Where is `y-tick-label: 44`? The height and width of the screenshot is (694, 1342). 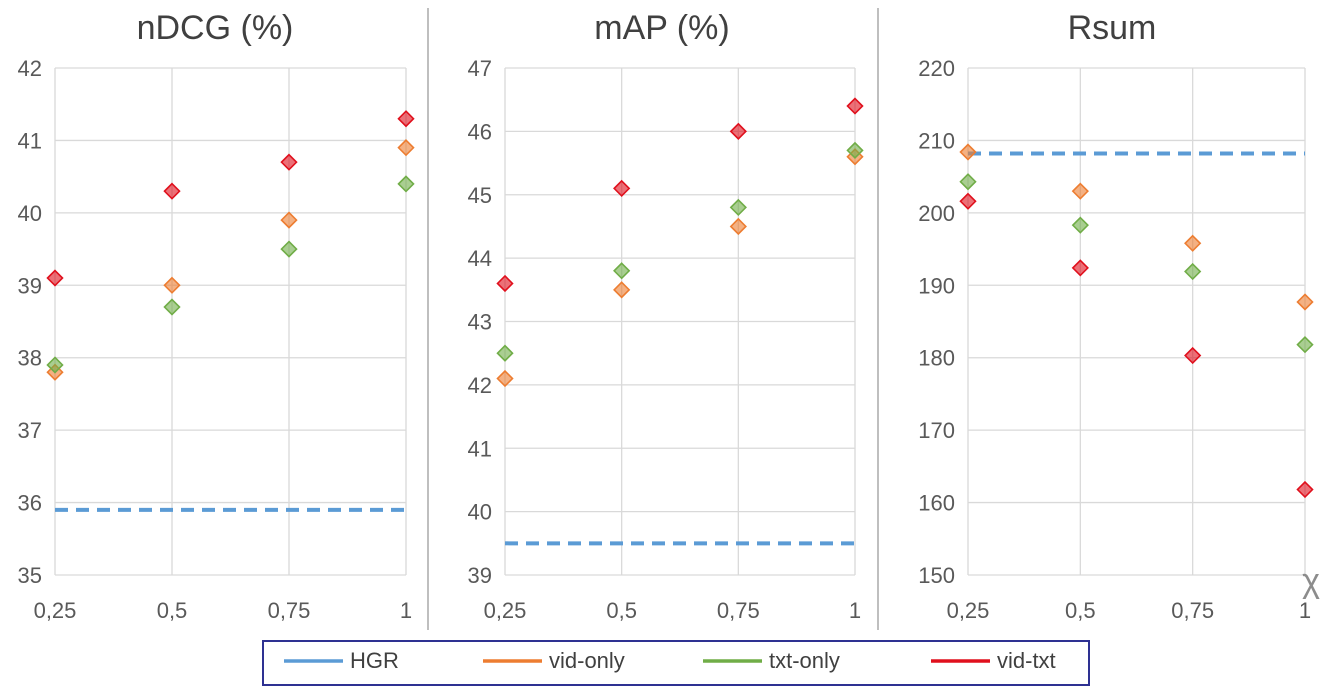 y-tick-label: 44 is located at coordinates (480, 258).